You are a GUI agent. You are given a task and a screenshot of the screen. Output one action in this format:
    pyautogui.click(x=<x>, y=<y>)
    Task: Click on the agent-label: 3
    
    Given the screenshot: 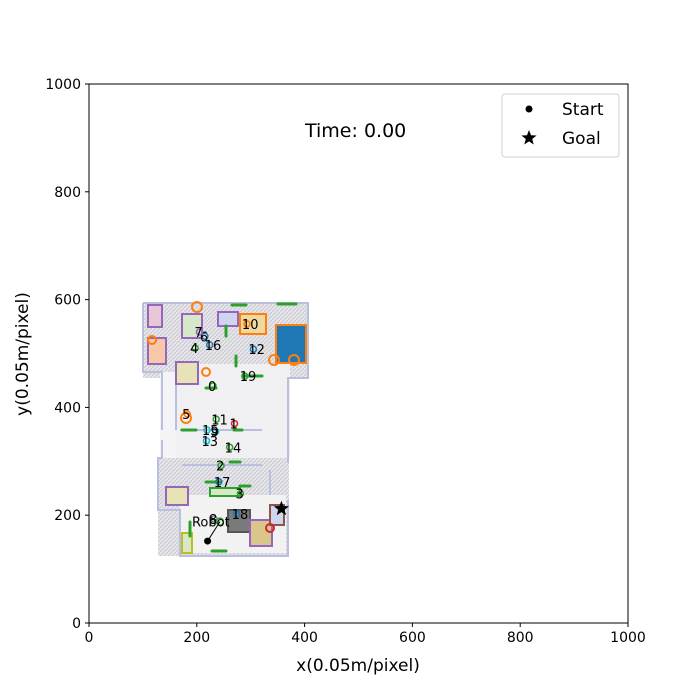 What is the action you would take?
    pyautogui.click(x=239, y=495)
    